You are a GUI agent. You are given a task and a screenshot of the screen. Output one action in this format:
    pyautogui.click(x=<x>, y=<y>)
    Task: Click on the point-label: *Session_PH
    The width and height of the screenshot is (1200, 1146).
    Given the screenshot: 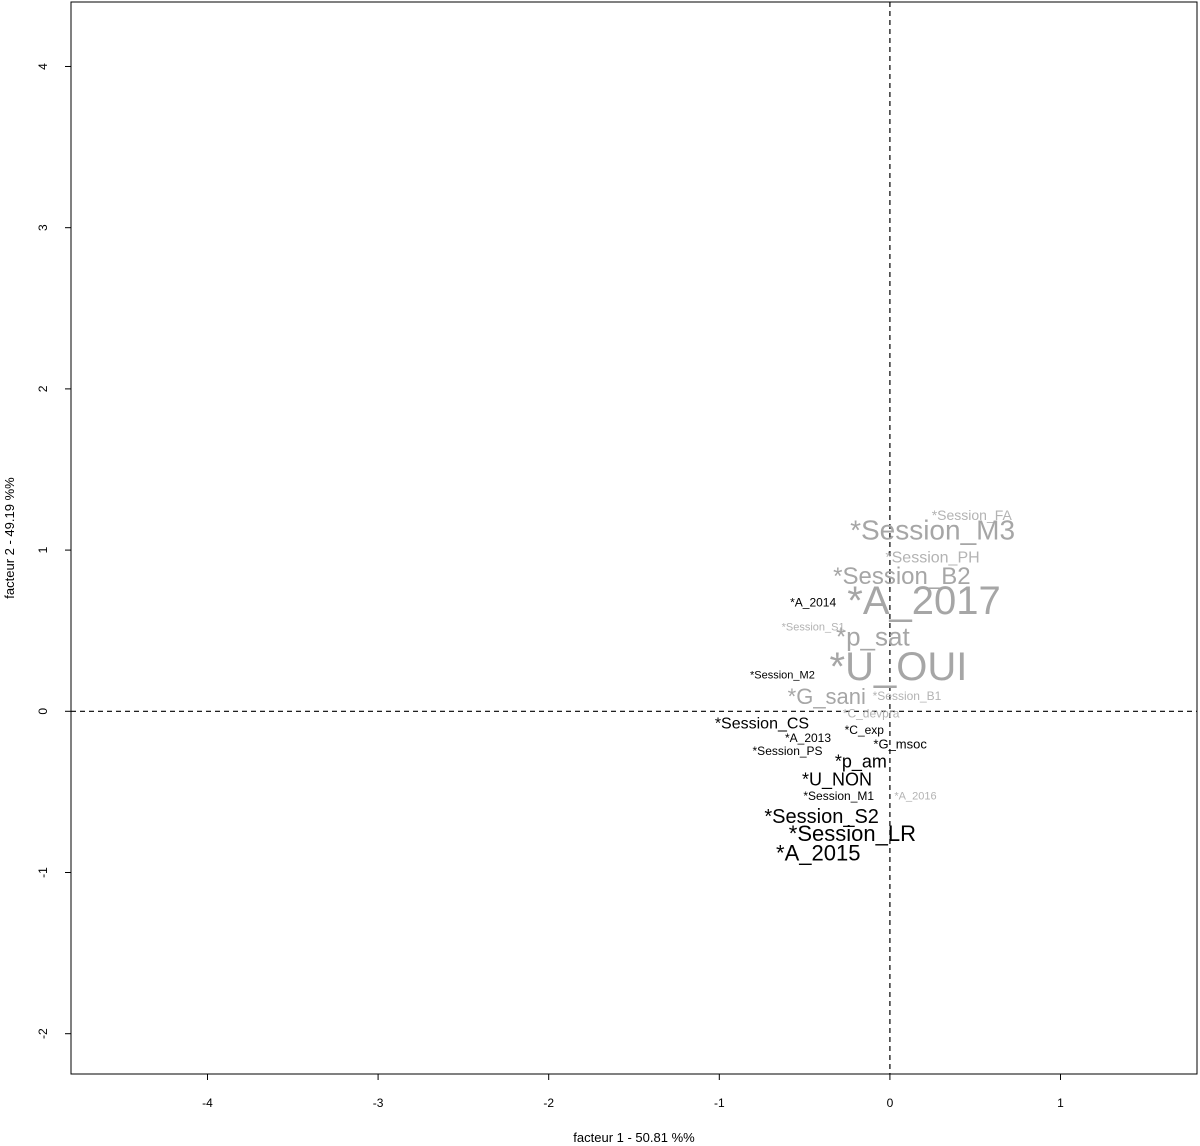 What is the action you would take?
    pyautogui.click(x=932, y=557)
    